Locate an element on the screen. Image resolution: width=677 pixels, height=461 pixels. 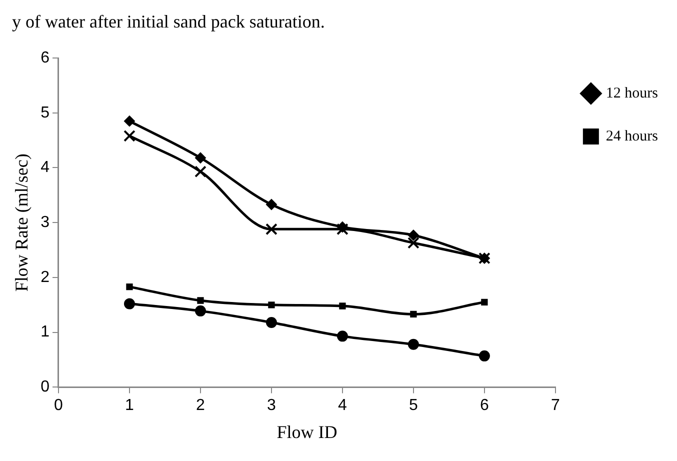
x-tick-label: 5 is located at coordinates (413, 405).